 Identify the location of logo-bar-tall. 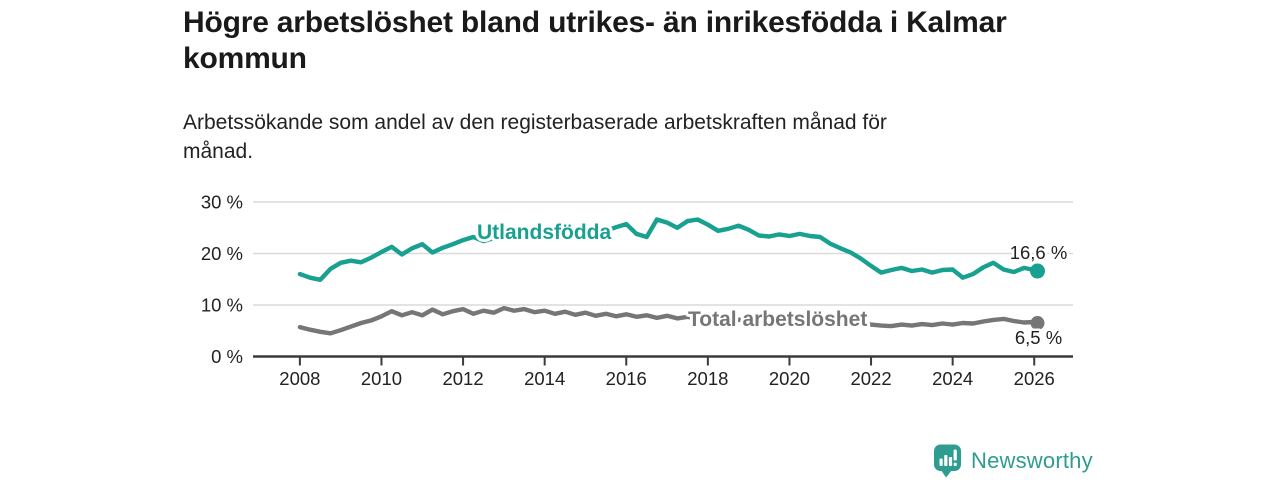
(946, 460).